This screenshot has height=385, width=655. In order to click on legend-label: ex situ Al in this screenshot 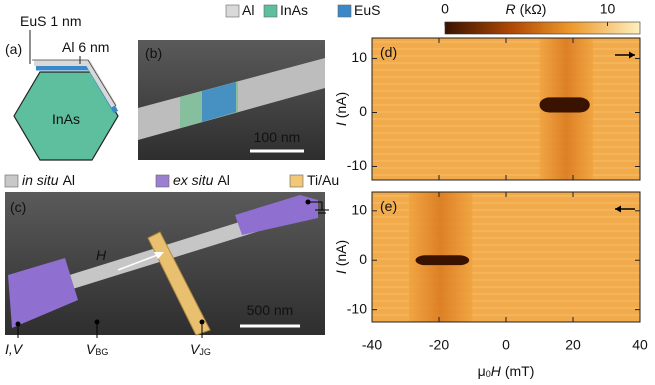, I will do `click(201, 180)`.